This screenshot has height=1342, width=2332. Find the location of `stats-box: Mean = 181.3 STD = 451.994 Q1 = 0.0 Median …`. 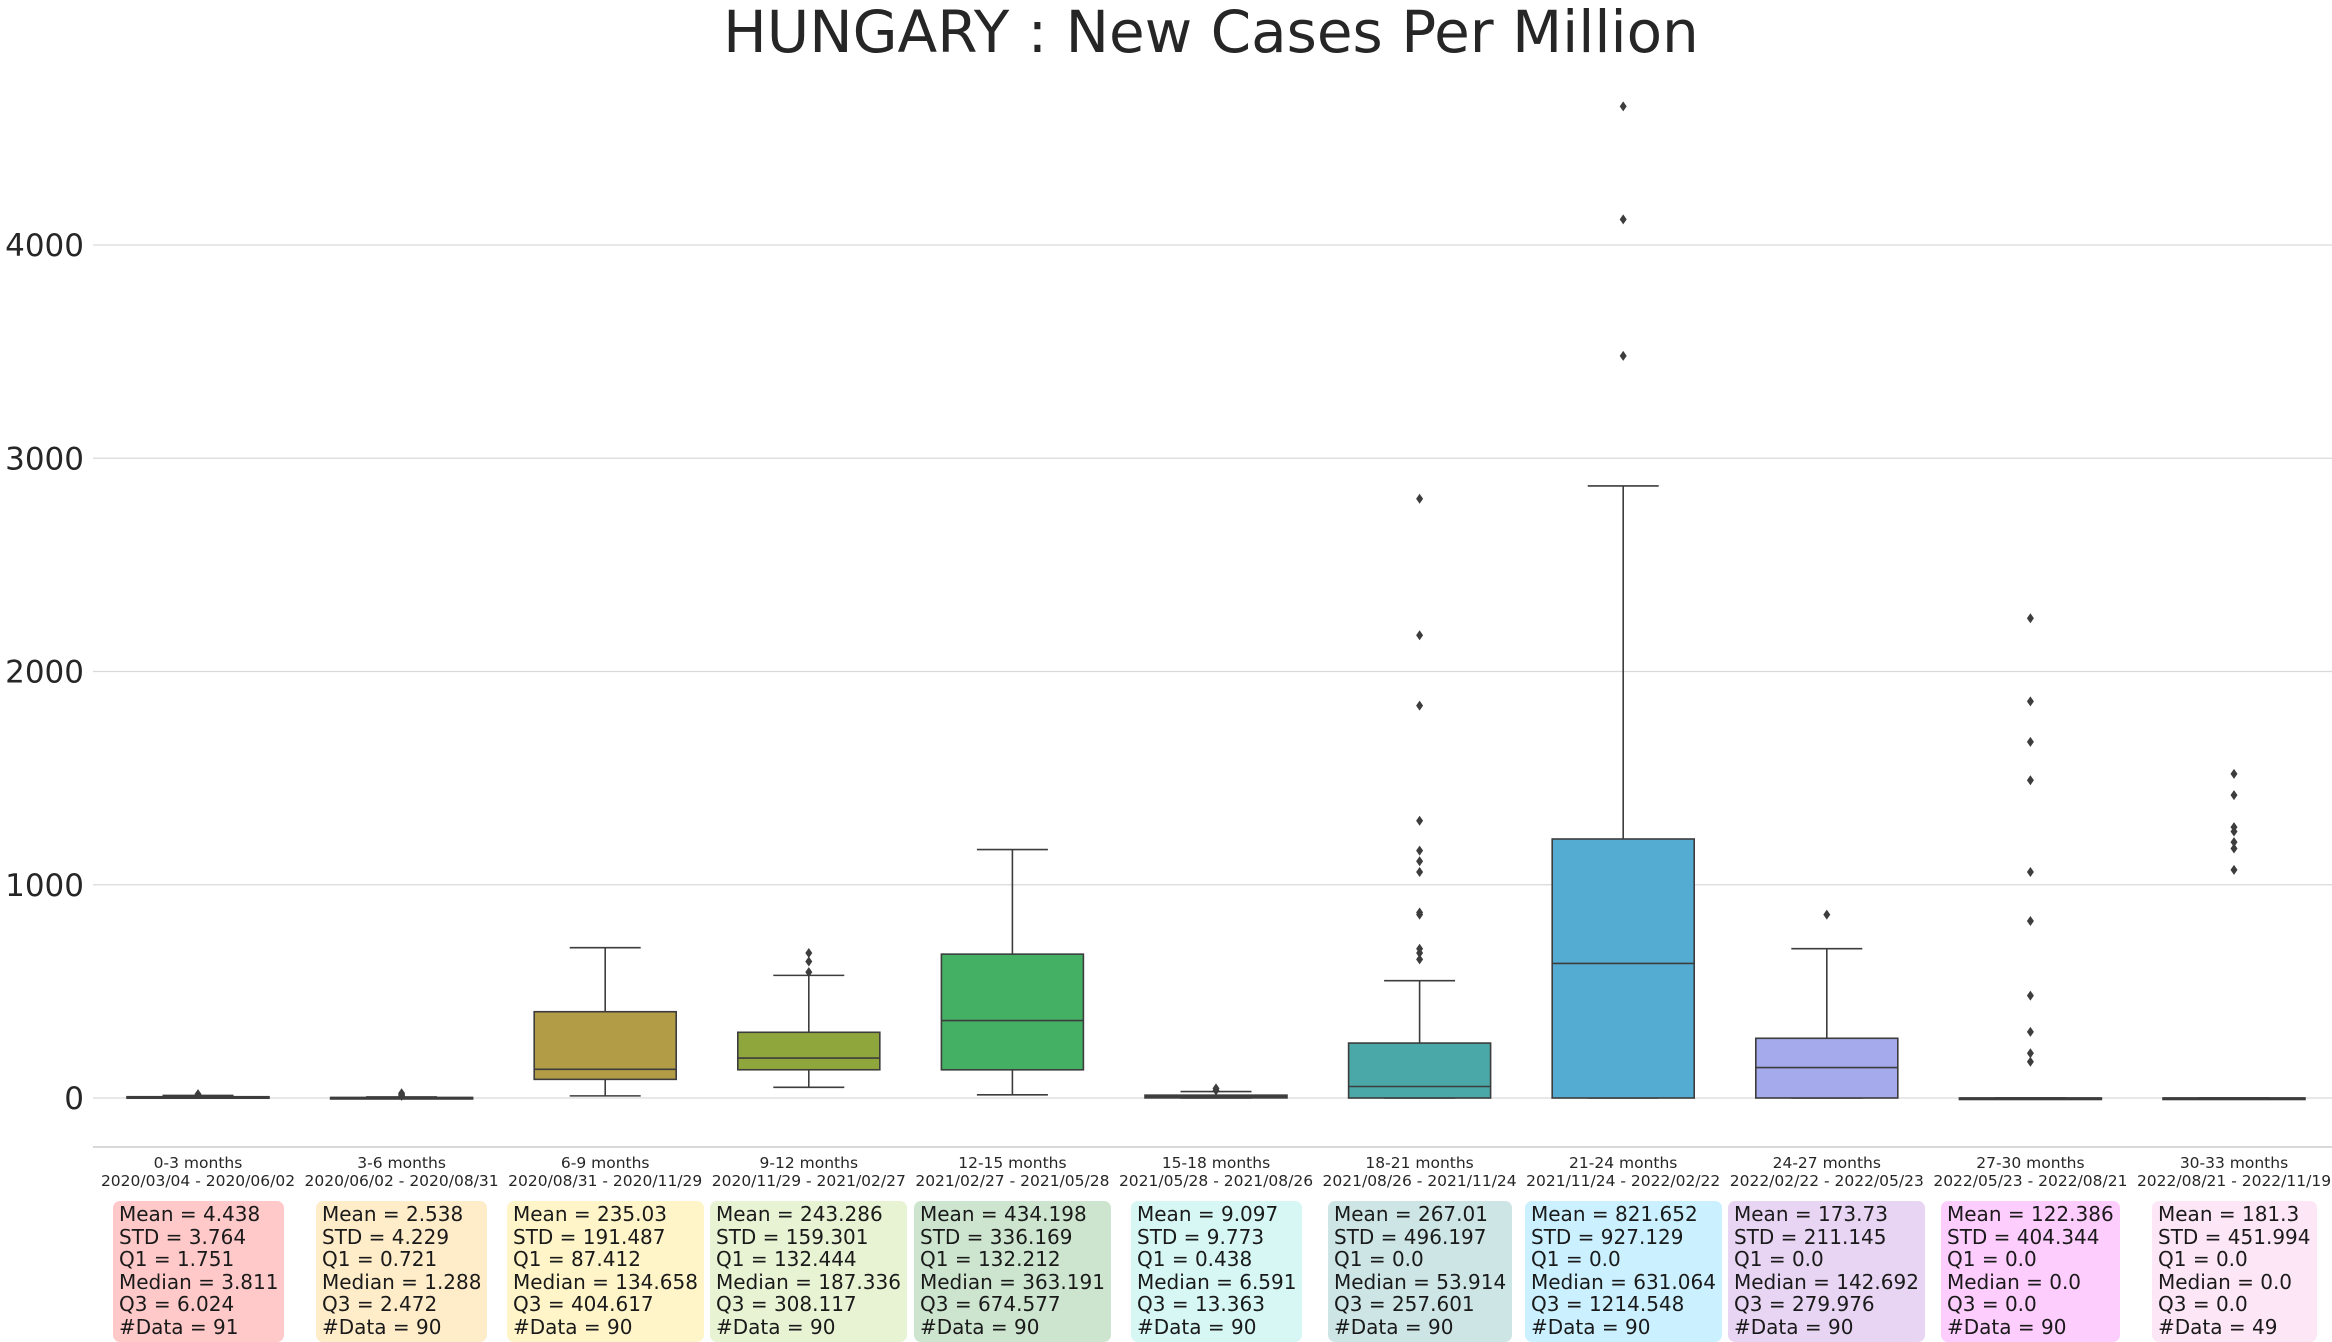

stats-box: Mean = 181.3 STD = 451.994 Q1 = 0.0 Median … is located at coordinates (2234, 1271).